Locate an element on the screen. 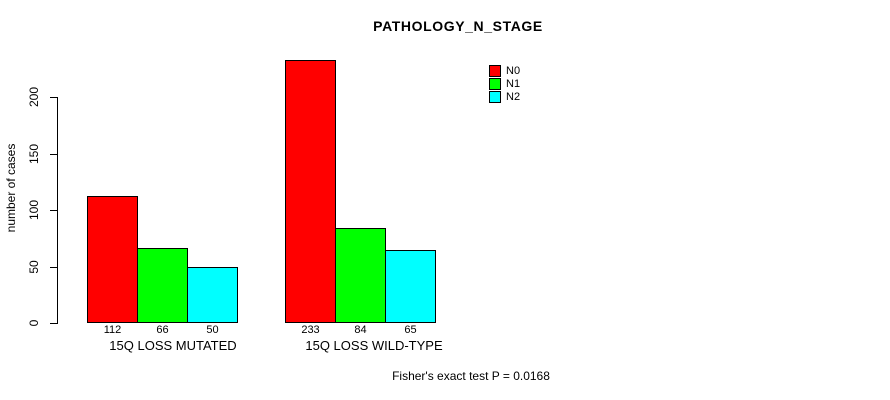 This screenshot has height=400, width=890. bar-15q-loss-mutated-n2 is located at coordinates (212, 295).